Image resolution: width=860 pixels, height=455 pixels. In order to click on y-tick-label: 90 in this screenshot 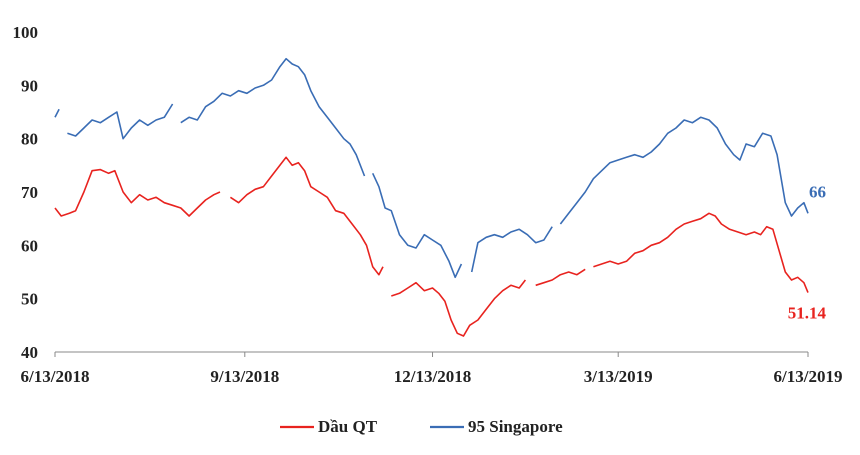, I will do `click(29, 85)`.